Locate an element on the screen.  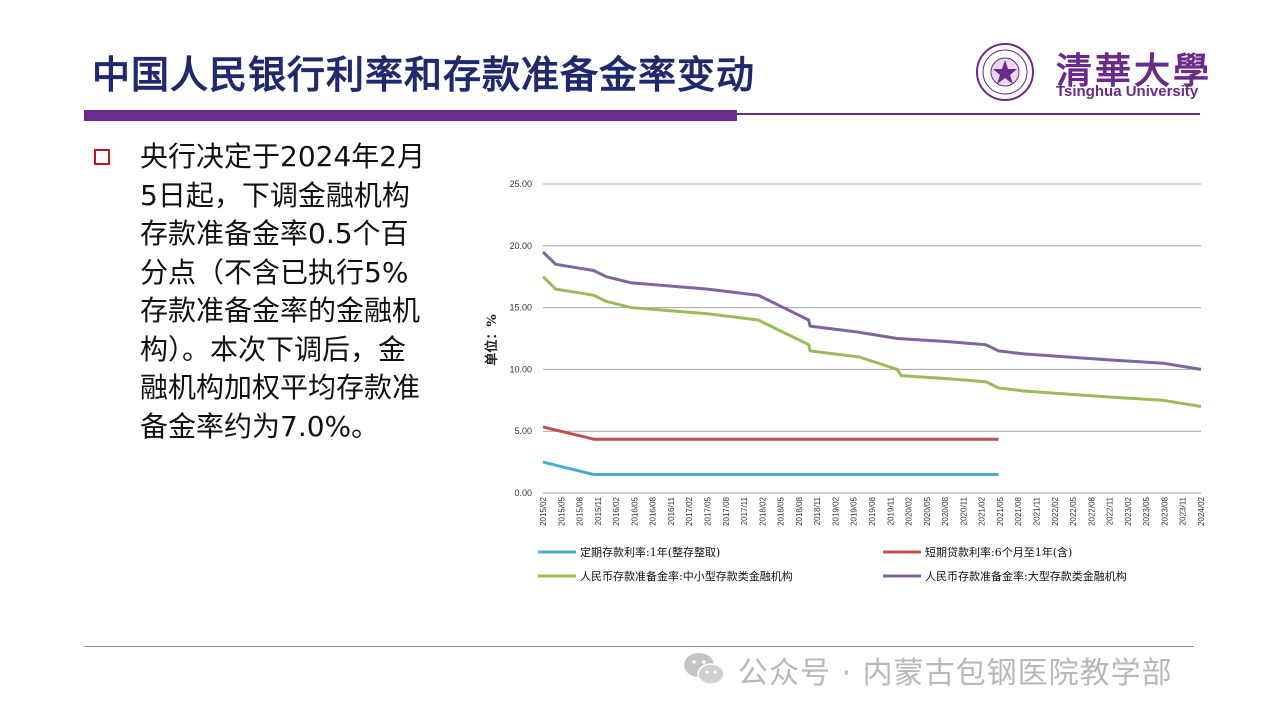
footer-line is located at coordinates (639, 646).